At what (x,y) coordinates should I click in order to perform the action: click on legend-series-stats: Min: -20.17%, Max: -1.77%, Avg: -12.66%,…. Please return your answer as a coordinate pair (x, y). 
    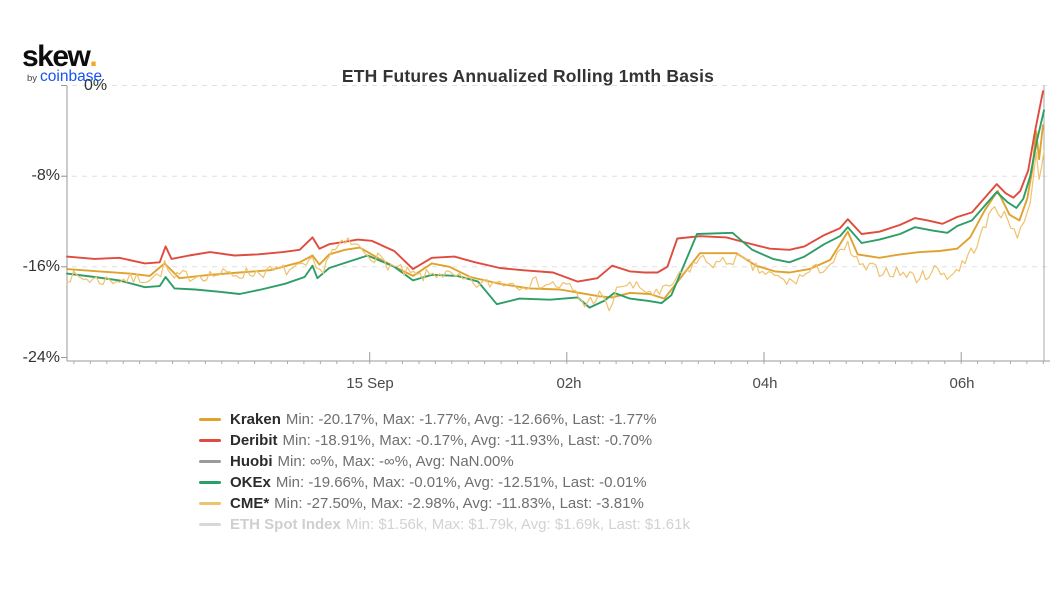
    Looking at the image, I should click on (471, 419).